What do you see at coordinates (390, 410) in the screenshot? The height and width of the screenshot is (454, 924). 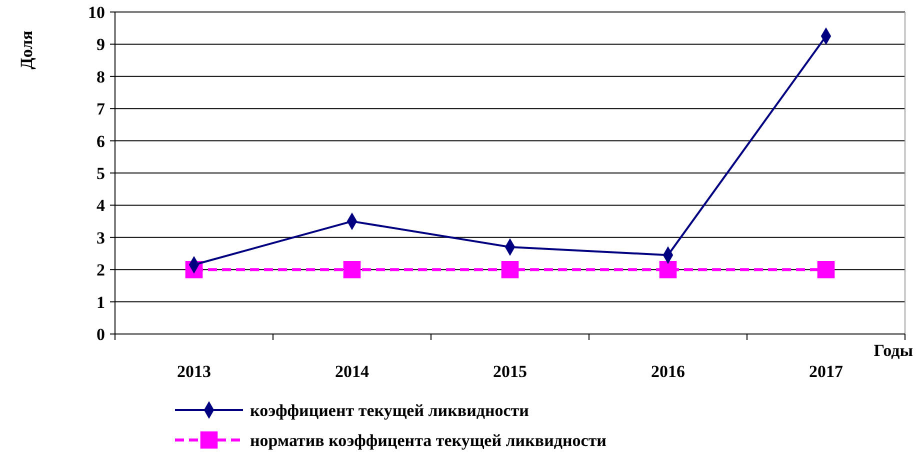 I see `legend-label: коэффициент текущей ликвидности` at bounding box center [390, 410].